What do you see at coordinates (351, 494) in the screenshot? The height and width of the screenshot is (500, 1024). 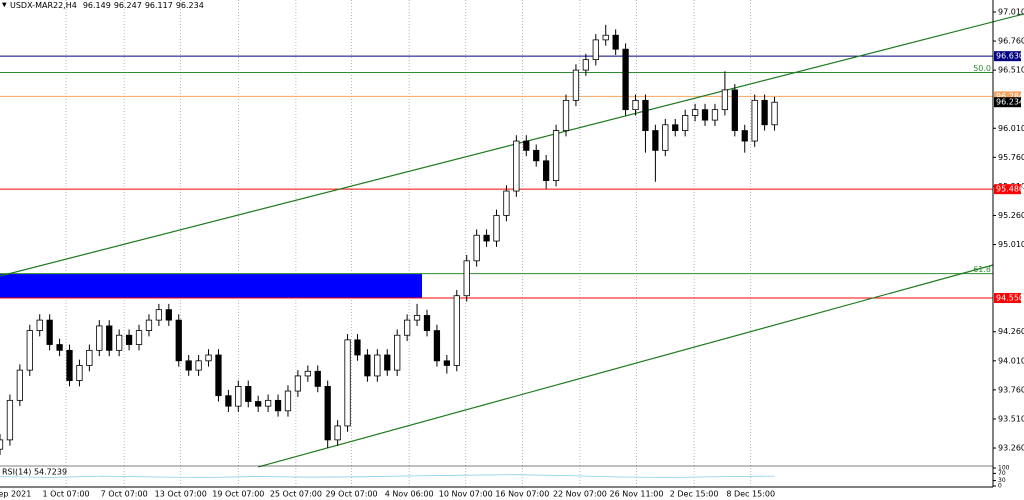 I see `x-tick-label: 29 Oct 07:00` at bounding box center [351, 494].